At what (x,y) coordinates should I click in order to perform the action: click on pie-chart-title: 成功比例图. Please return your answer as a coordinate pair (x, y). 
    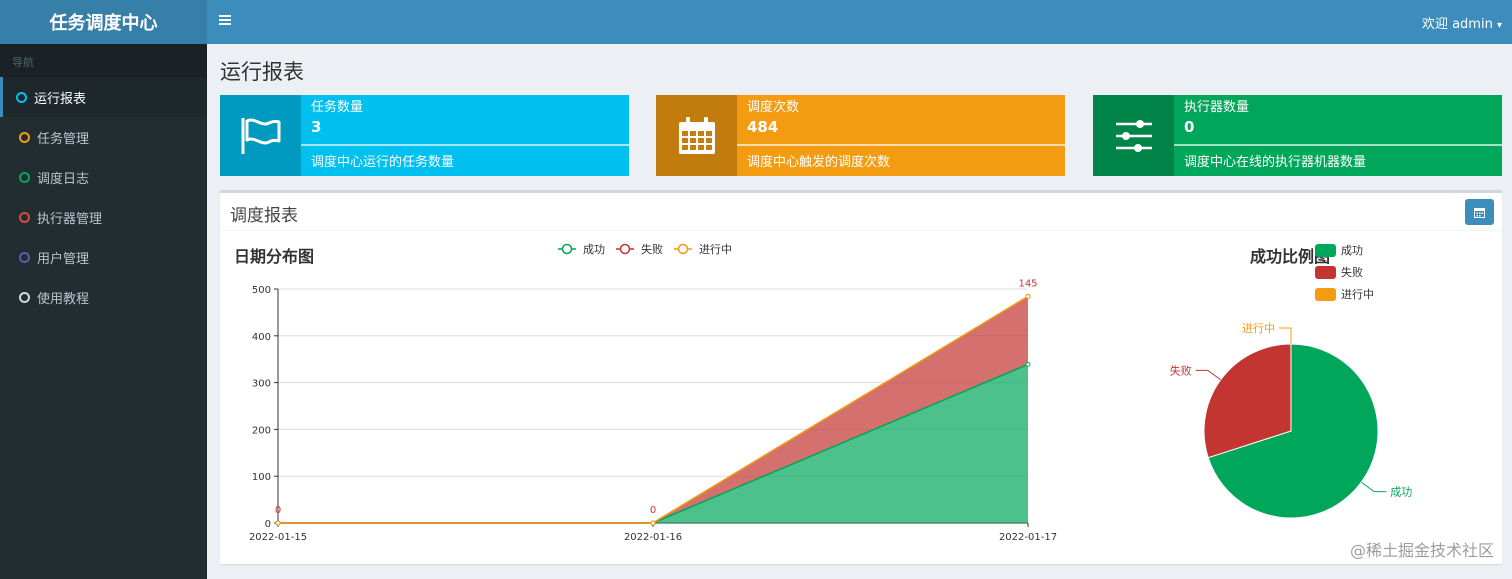
    Looking at the image, I should click on (1290, 256).